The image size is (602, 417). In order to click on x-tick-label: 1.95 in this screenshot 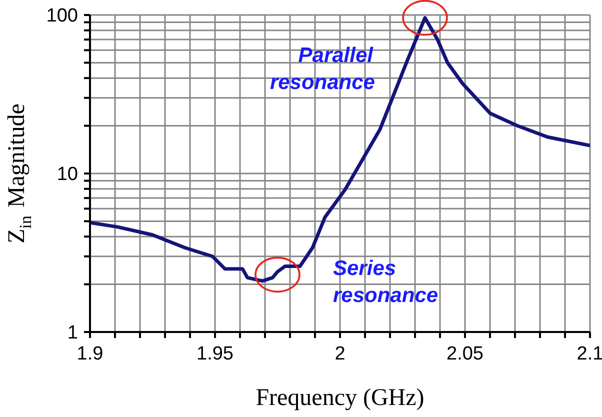, I will do `click(215, 353)`.